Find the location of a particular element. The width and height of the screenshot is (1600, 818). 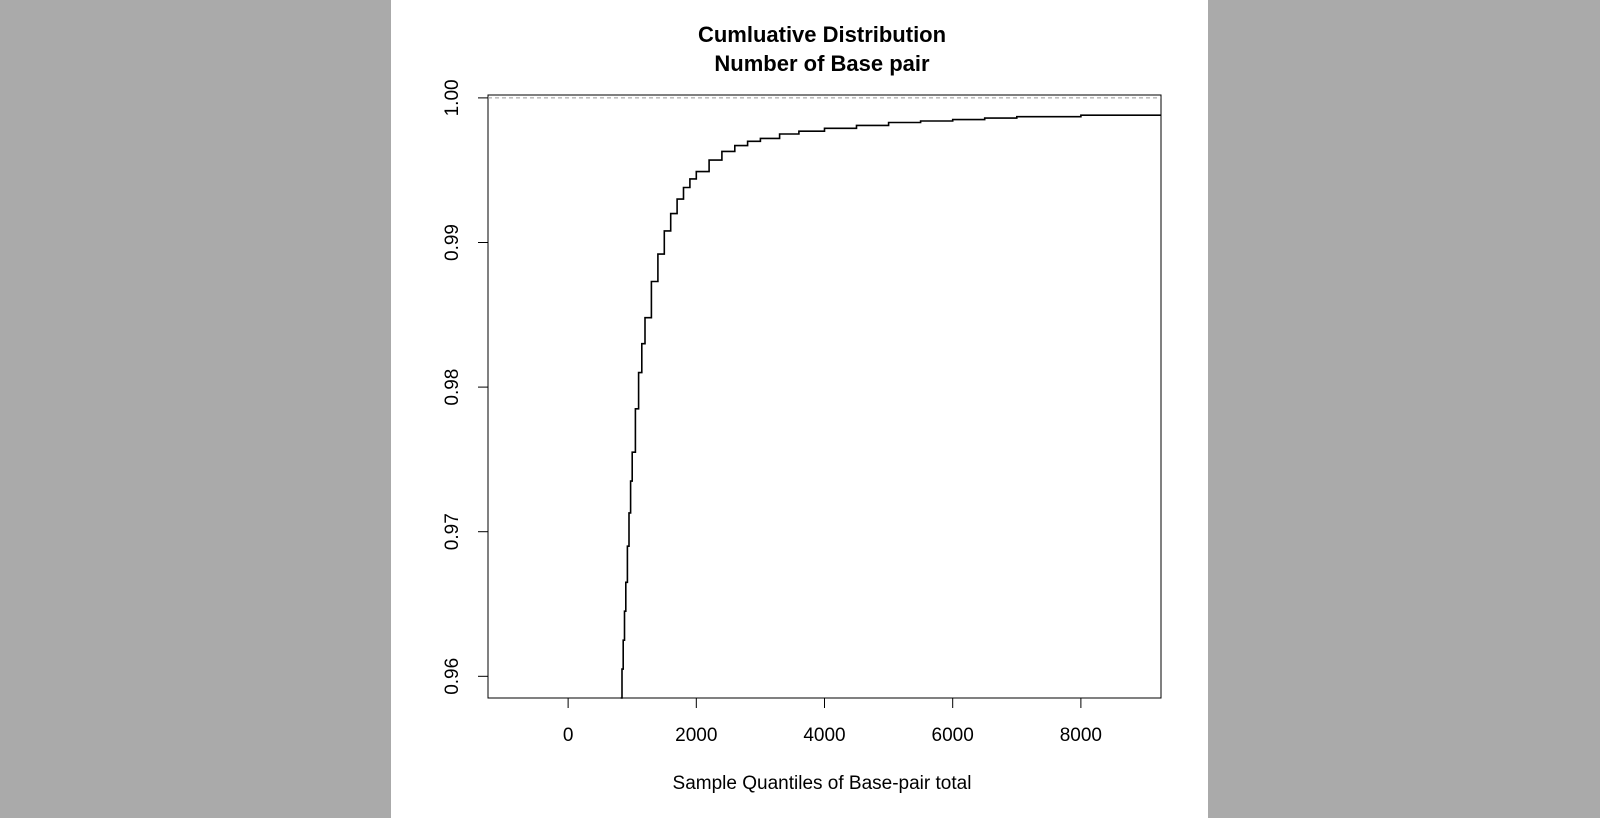

x-tick-label-3: 6000 is located at coordinates (953, 735).